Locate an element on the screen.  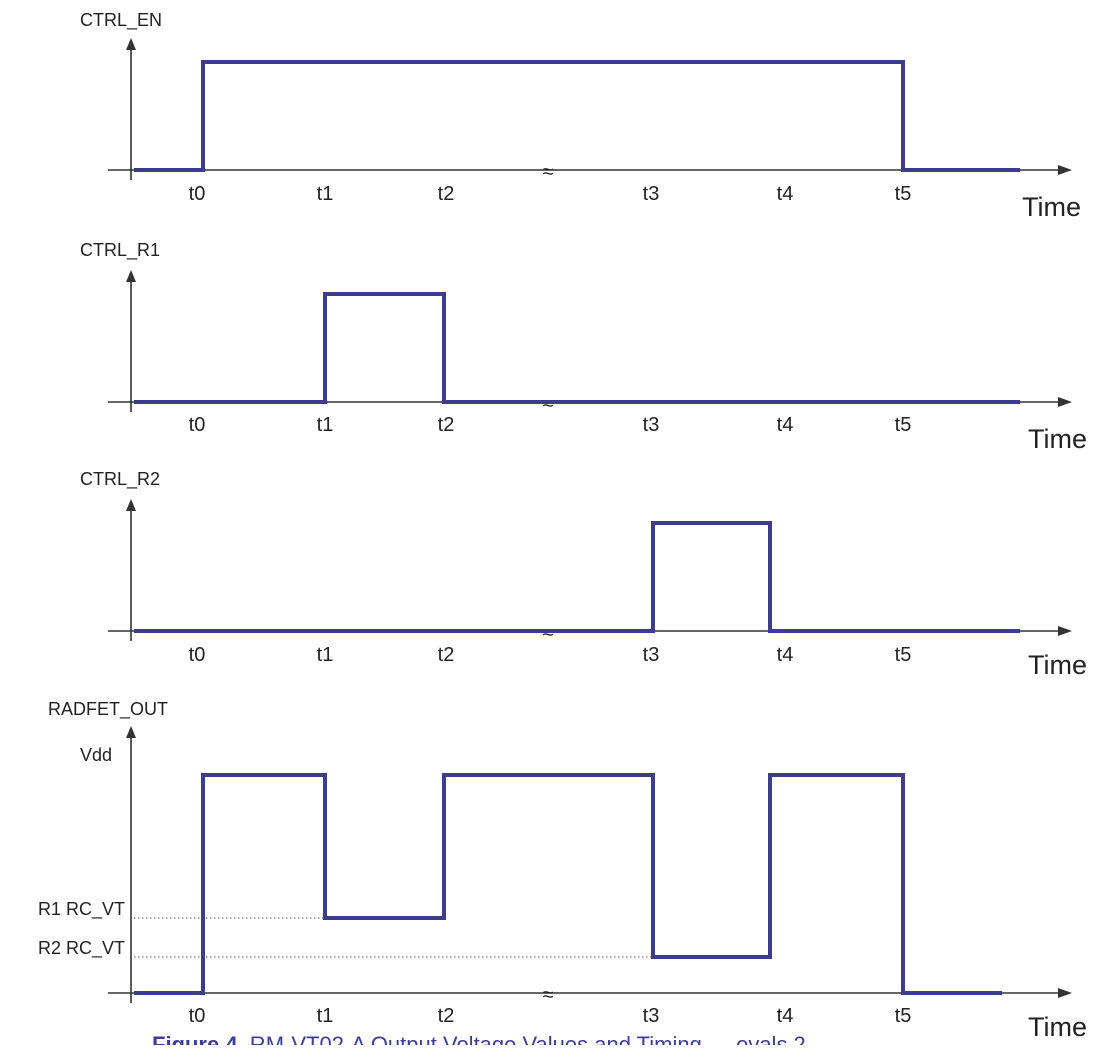
r2-rc-vt-level-label: R2 RC_VT is located at coordinates (81, 948).